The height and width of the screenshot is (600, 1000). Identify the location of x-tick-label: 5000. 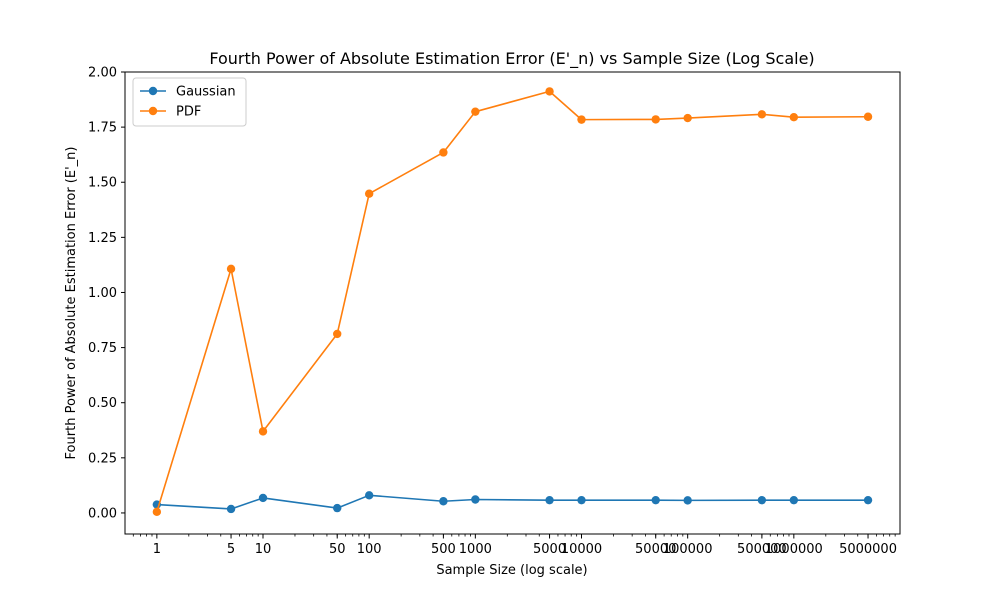
(549, 549).